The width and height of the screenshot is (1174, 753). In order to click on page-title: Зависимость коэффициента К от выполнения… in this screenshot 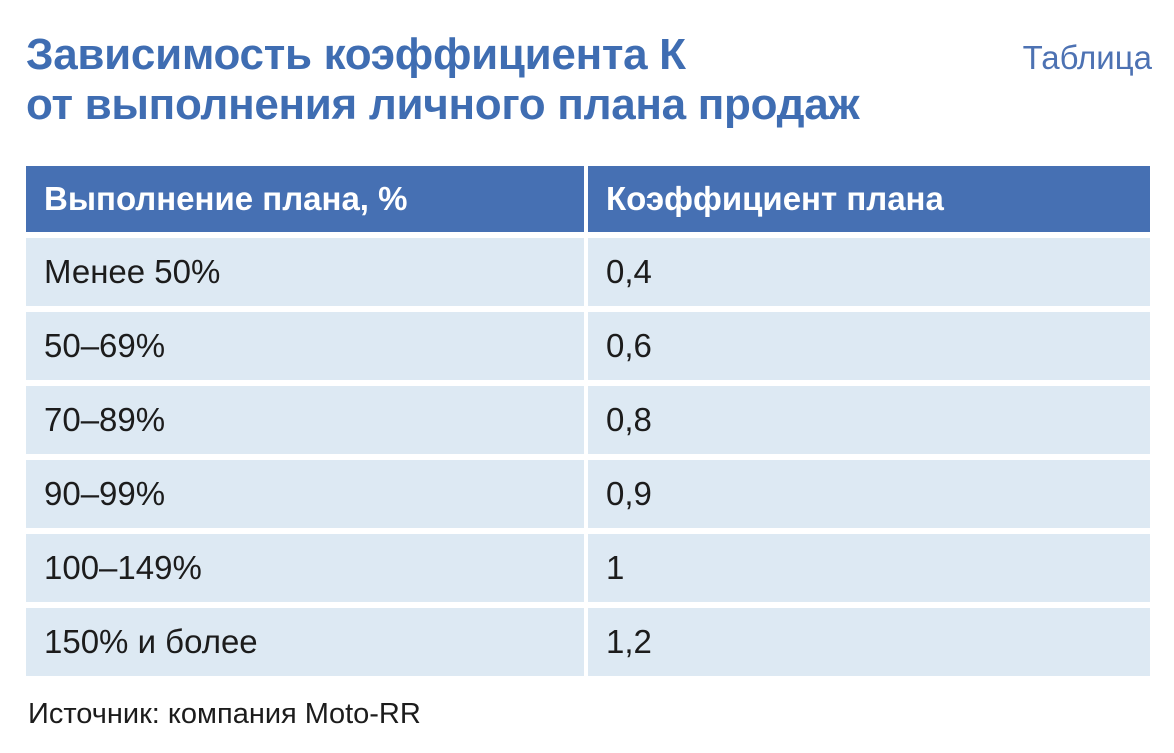, I will do `click(506, 80)`.